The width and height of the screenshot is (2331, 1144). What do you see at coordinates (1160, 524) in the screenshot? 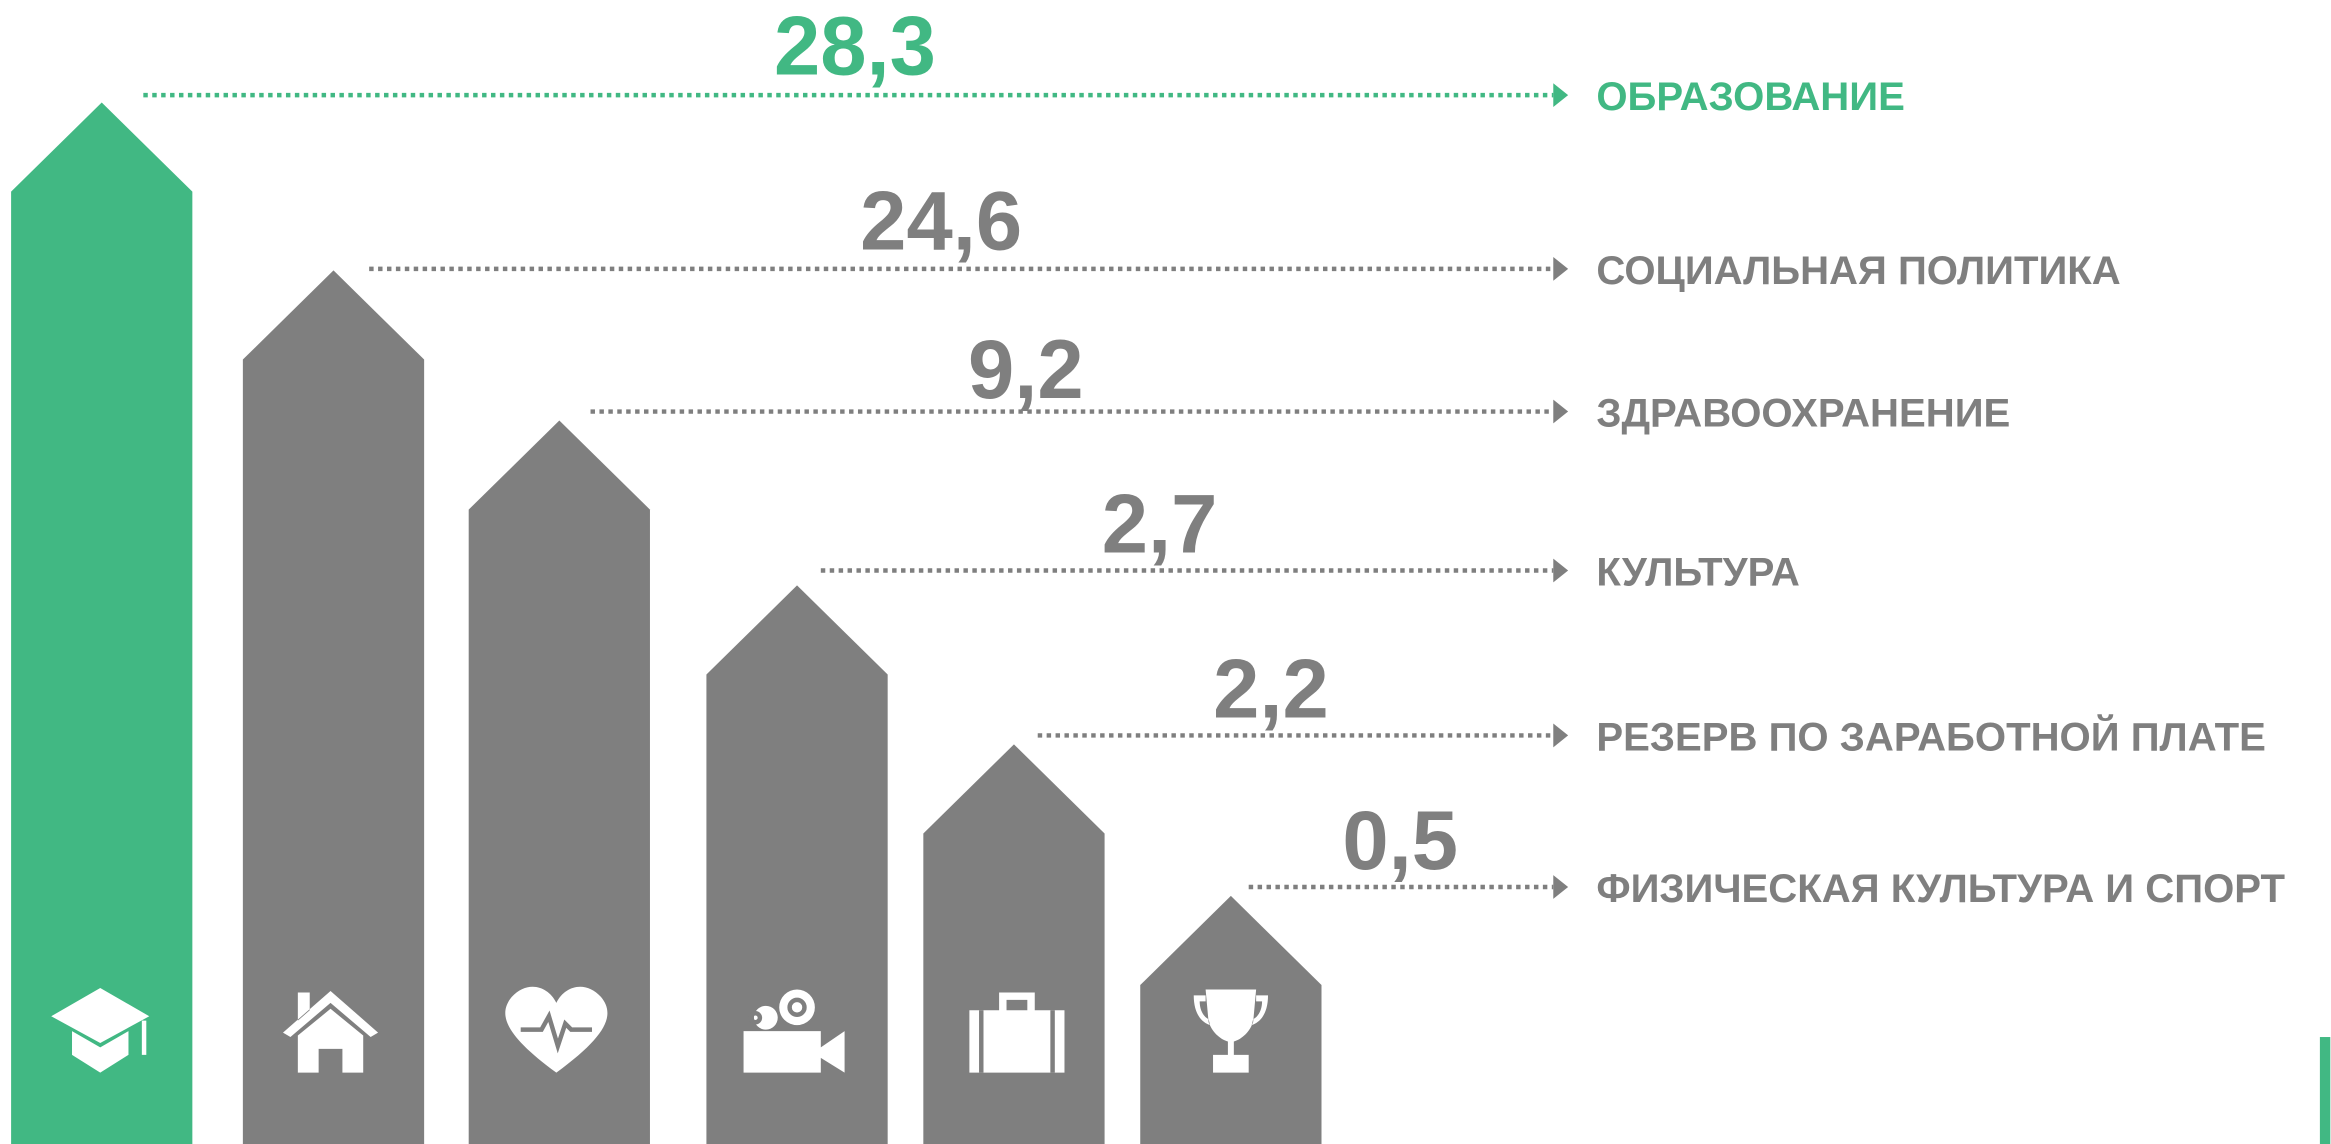
I see `value-label: 2,7` at bounding box center [1160, 524].